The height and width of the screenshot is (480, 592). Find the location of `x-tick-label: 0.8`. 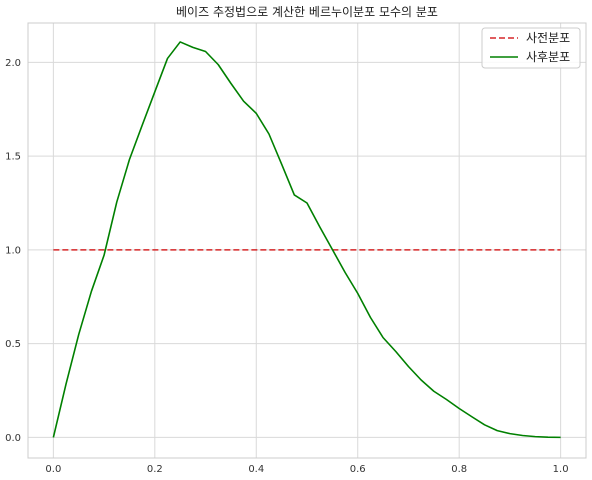

x-tick-label: 0.8 is located at coordinates (459, 469).